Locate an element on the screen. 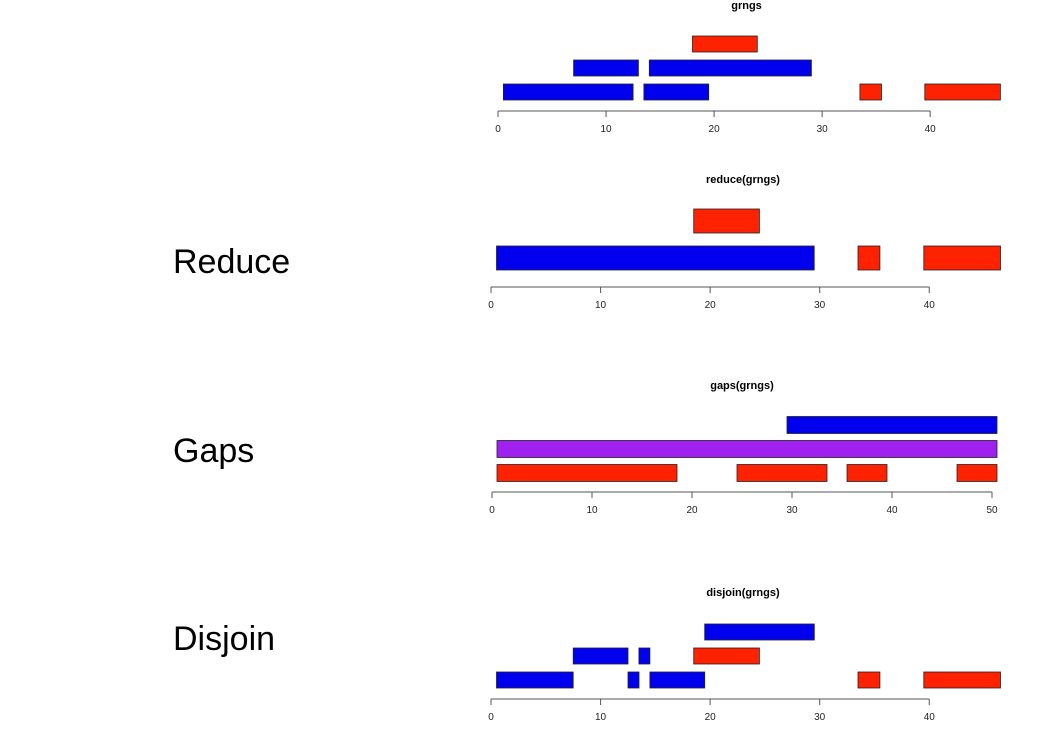 The height and width of the screenshot is (731, 1043). panel-grngs: grngs 0 10 20 30 40 is located at coordinates (748, 67).